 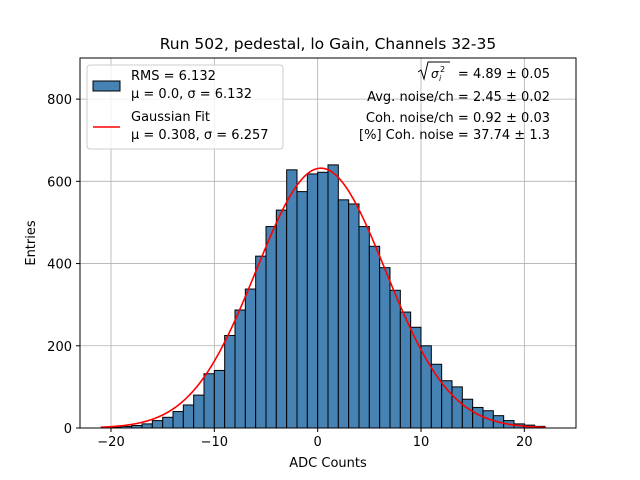 I want to click on y-tick-label-4: 800, so click(x=59, y=100).